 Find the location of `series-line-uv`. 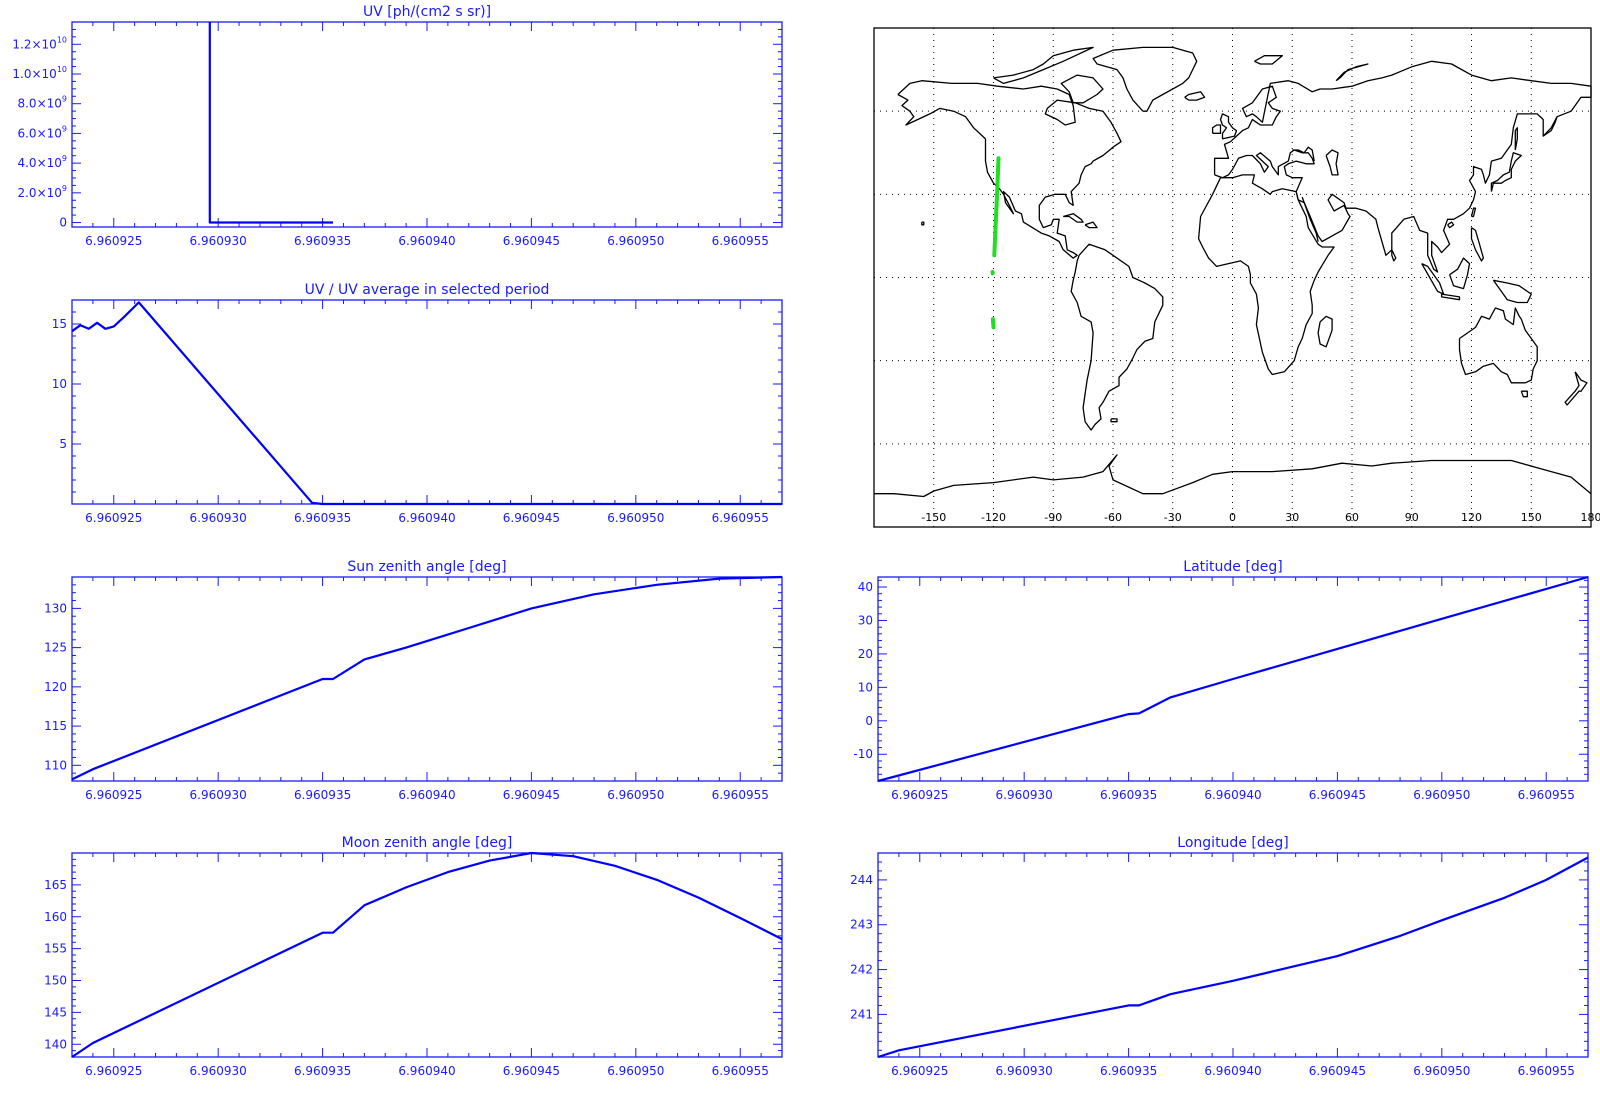

series-line-uv is located at coordinates (271, 122).